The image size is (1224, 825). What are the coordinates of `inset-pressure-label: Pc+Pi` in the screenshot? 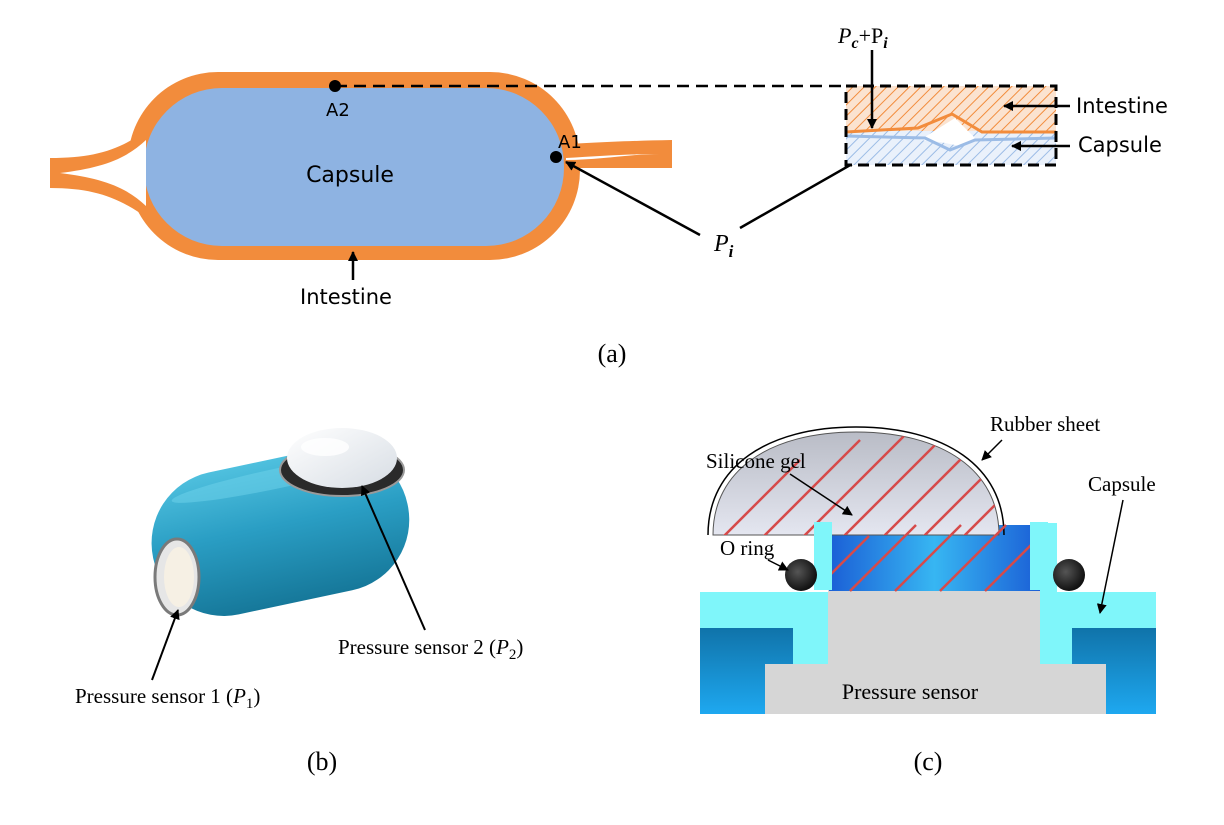 It's located at (862, 37).